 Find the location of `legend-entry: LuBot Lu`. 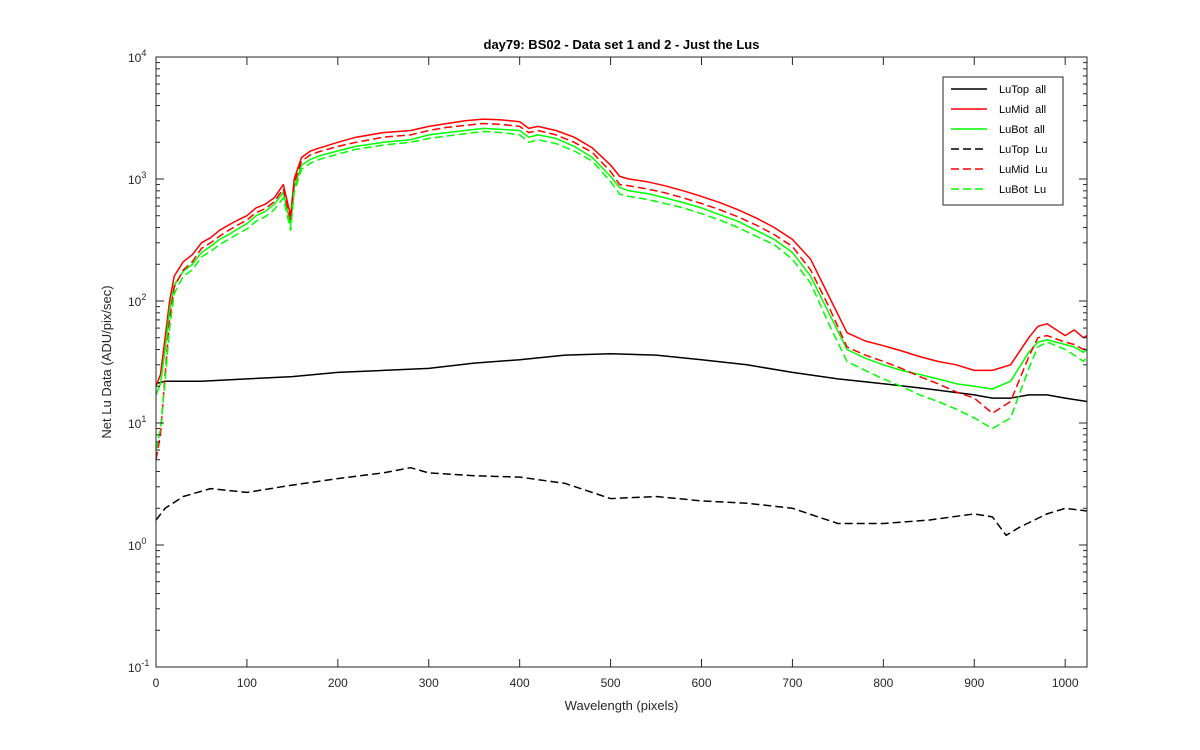

legend-entry: LuBot Lu is located at coordinates (1022, 190).